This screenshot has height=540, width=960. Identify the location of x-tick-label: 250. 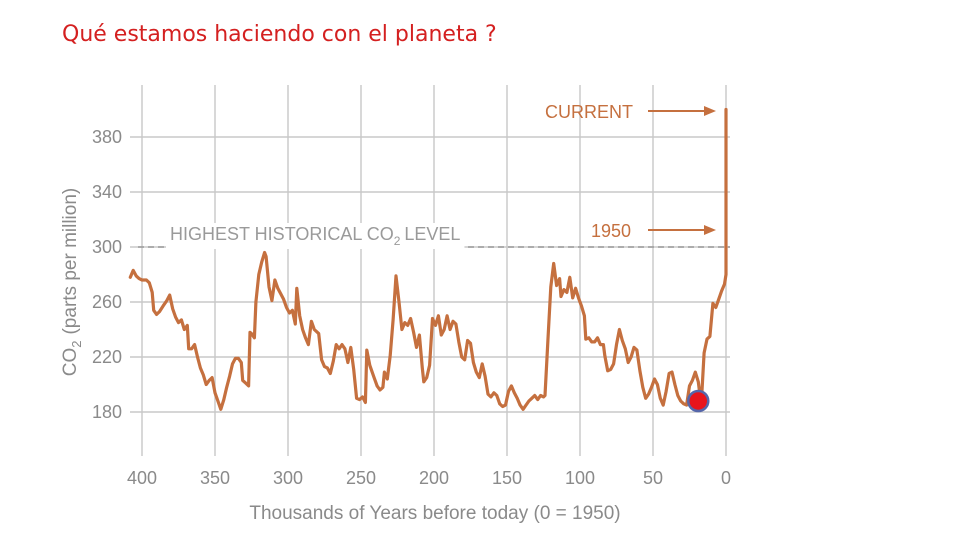
(361, 478).